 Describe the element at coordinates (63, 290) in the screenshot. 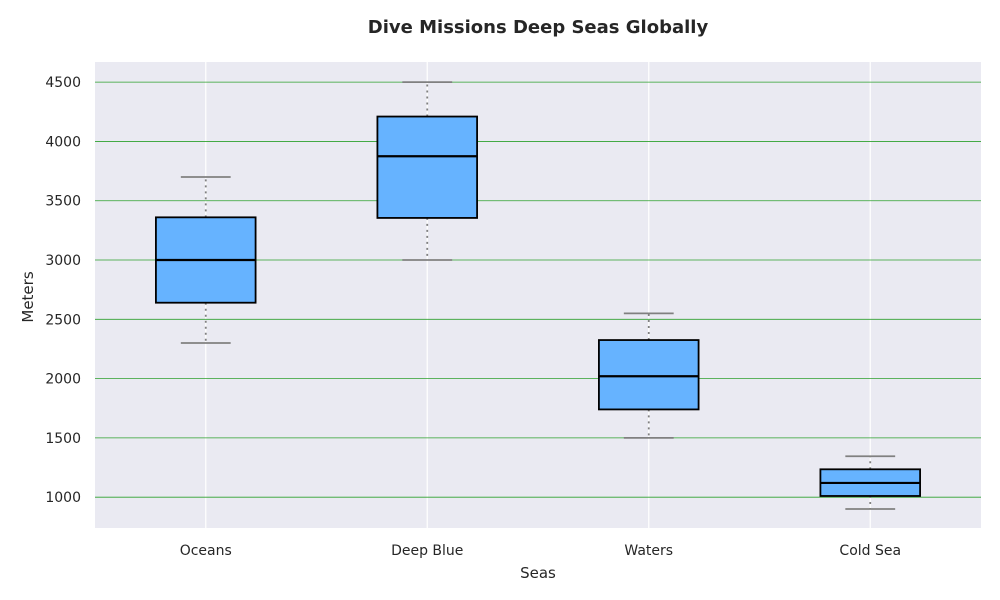

I see `y-axis-ticks: 1000 1500 2000 2500 3000 3500 4000 4500` at that location.